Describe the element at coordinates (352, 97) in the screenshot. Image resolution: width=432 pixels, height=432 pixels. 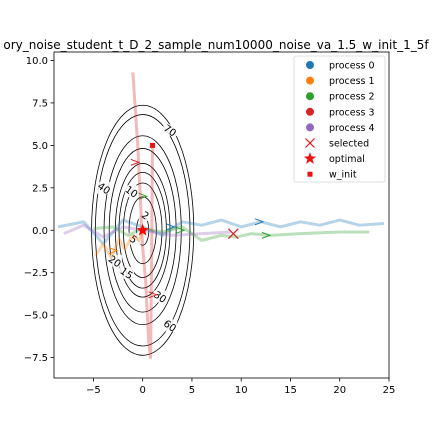
I see `legend-label: process 2` at that location.